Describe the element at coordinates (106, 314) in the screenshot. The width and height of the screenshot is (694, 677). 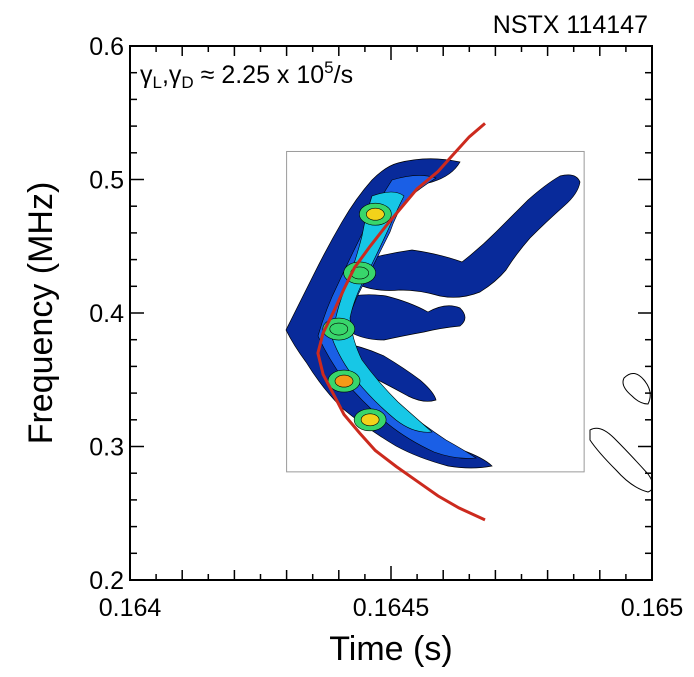
I see `y-tick-label-2: 0.4` at that location.